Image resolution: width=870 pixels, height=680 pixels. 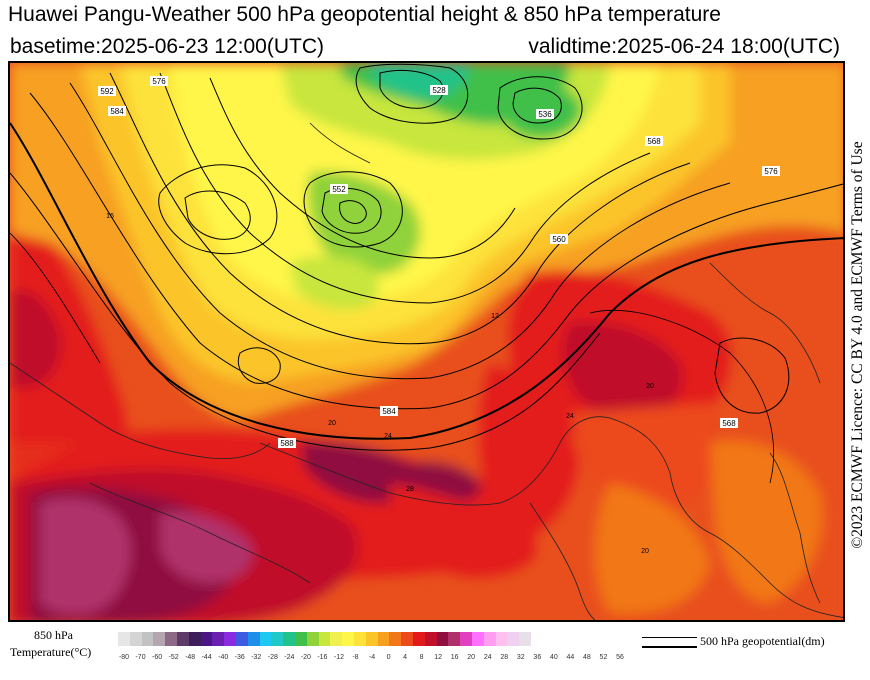 What do you see at coordinates (51, 652) in the screenshot?
I see `colorbar-label-variable: Temperature(°C)` at bounding box center [51, 652].